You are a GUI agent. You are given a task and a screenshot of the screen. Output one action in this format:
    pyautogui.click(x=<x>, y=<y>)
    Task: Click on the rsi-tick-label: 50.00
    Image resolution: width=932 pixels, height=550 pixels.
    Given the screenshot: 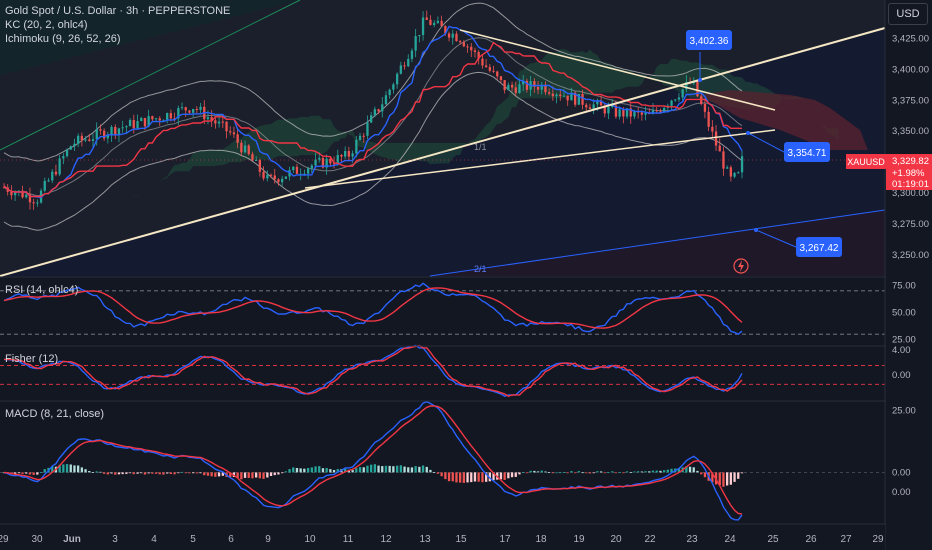 What is the action you would take?
    pyautogui.click(x=904, y=313)
    